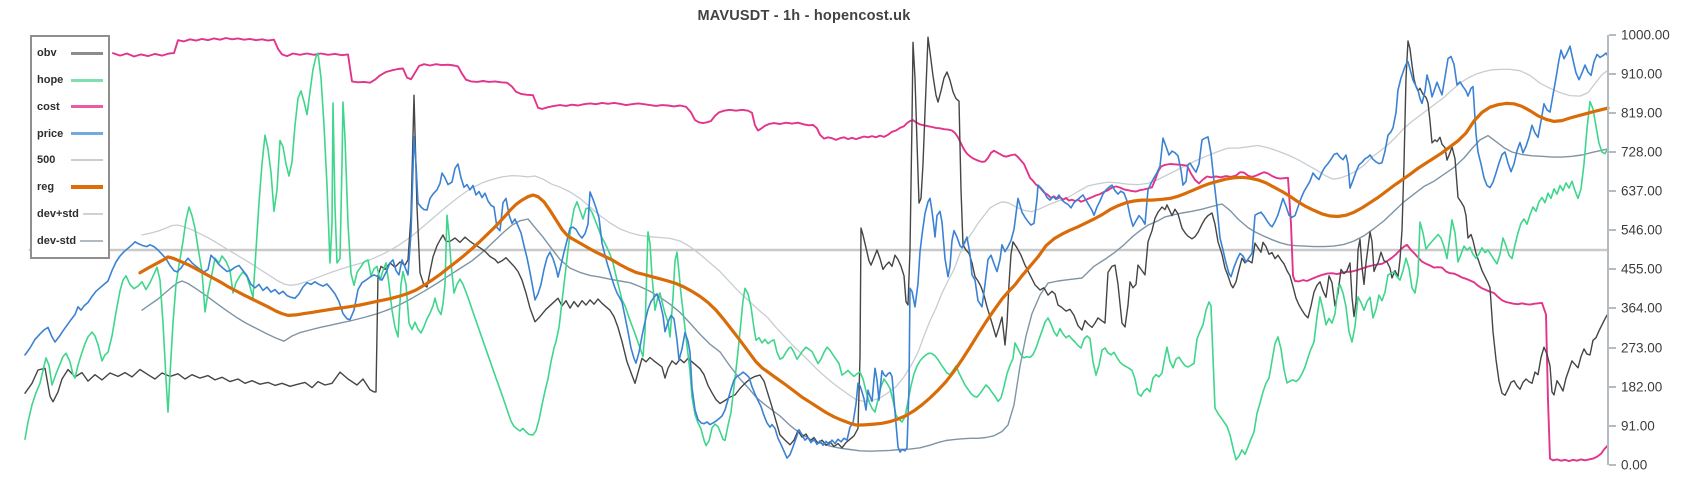 This screenshot has width=1700, height=500. What do you see at coordinates (1642, 387) in the screenshot?
I see `y-axis-label: 182.00` at bounding box center [1642, 387].